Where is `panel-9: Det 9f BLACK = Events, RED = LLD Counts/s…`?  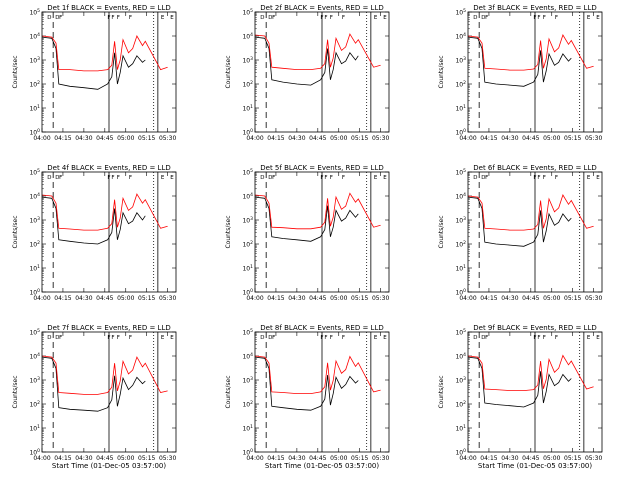 panel-9: Det 9f BLACK = Events, RED = LLD Counts/s… is located at coordinates (520, 397).